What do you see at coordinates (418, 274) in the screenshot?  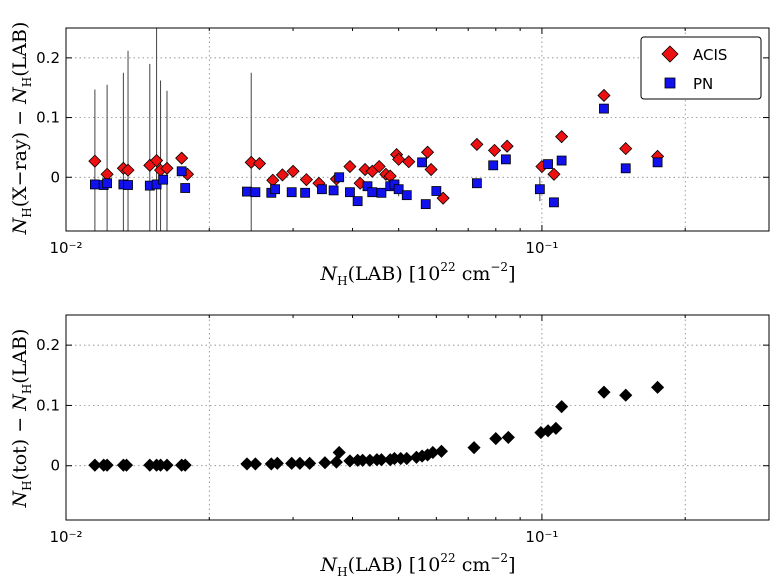 I see `top-x-axis-label: NH(LAB) [1022 cm−2]` at bounding box center [418, 274].